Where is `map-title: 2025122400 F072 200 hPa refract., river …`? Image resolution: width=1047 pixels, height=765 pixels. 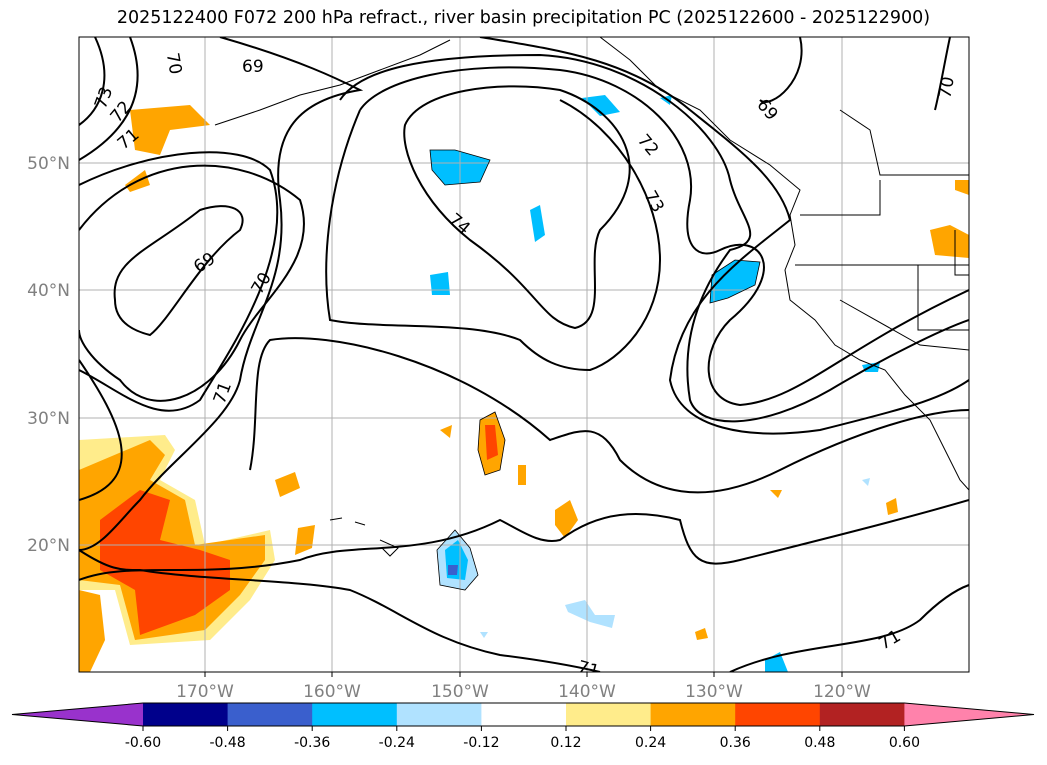 map-title: 2025122400 F072 200 hPa refract., river … is located at coordinates (523, 18).